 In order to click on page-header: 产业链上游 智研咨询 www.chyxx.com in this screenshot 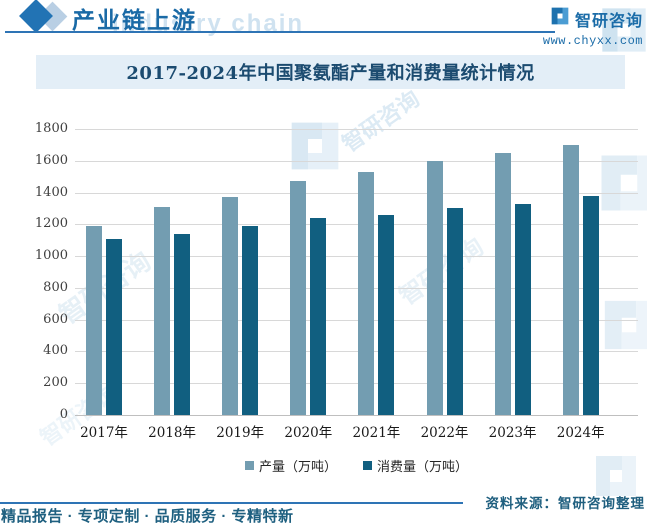, I will do `click(323, 24)`.